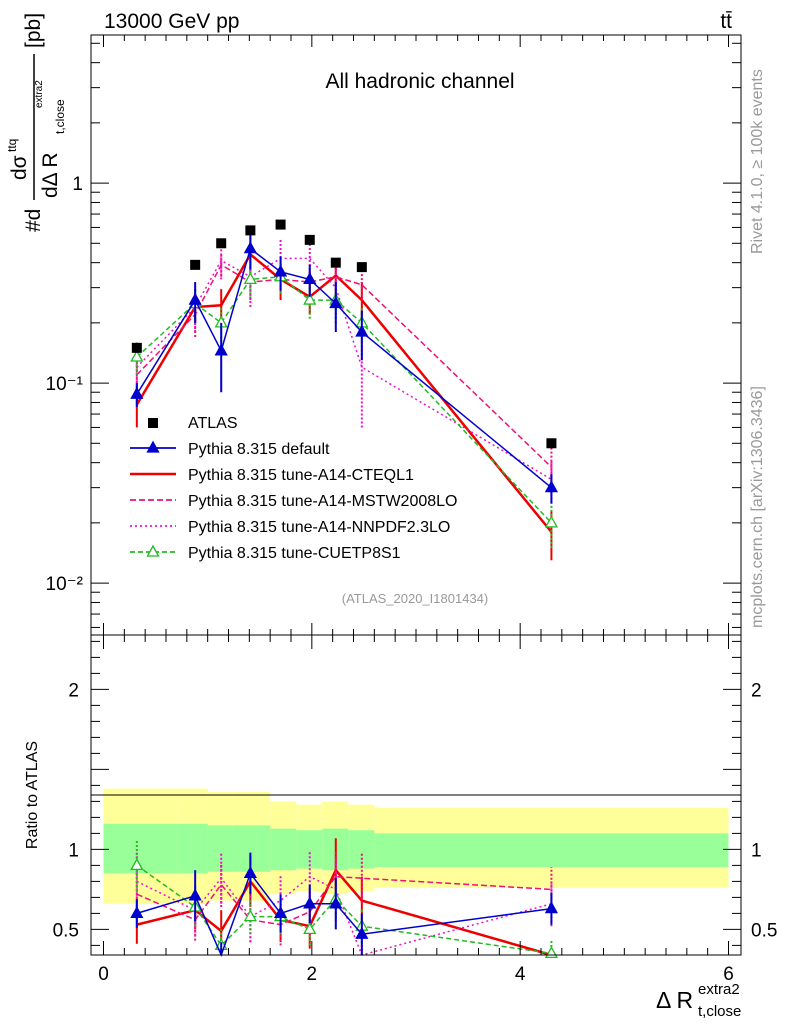 The height and width of the screenshot is (1024, 786). Describe the element at coordinates (719, 1011) in the screenshot. I see `xlabel-sub: t,close` at that location.